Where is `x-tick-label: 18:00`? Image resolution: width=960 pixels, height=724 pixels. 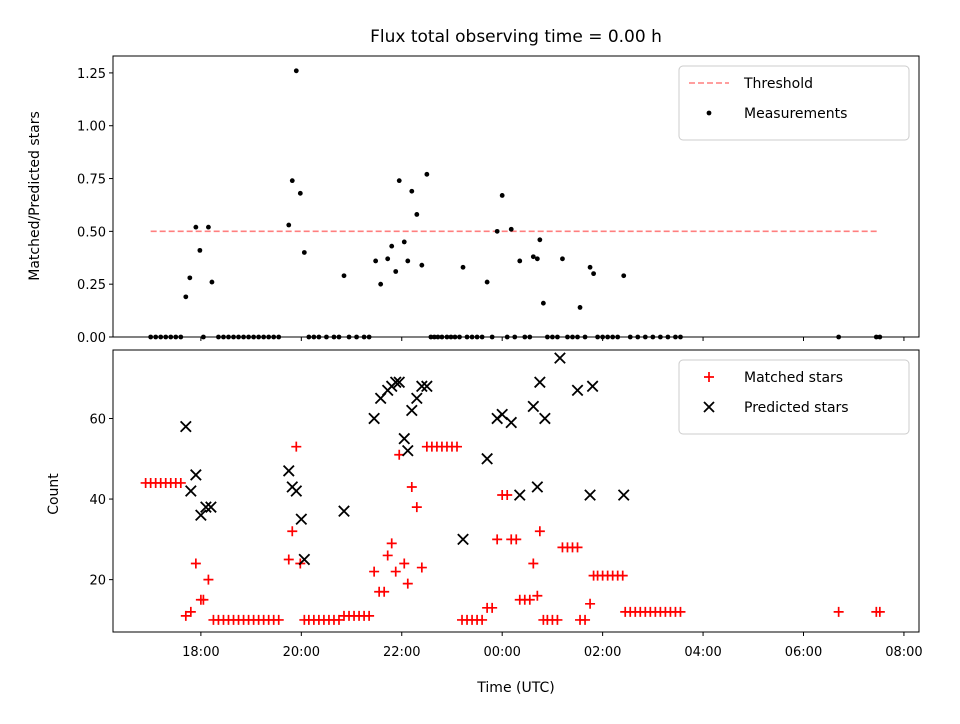 x-tick-label: 18:00 is located at coordinates (200, 652).